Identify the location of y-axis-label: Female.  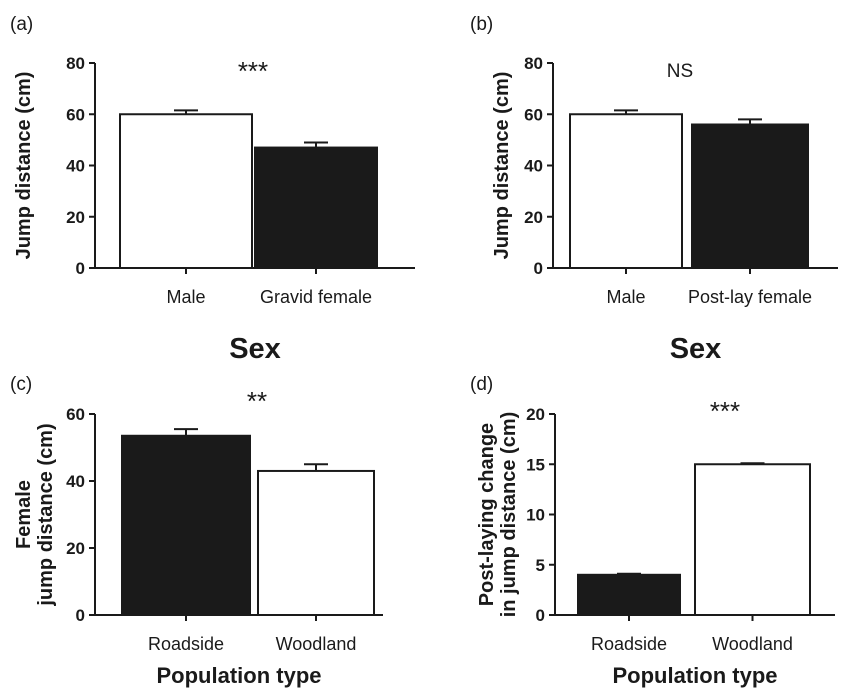
(24, 514).